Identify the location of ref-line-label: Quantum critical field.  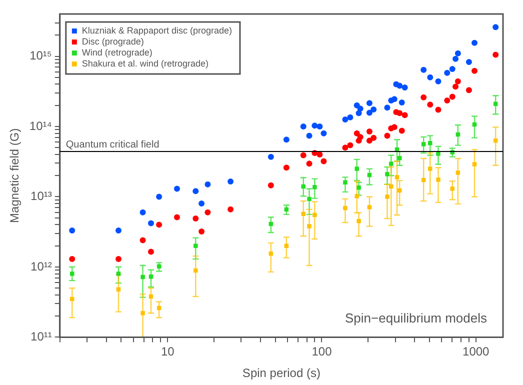
(113, 144).